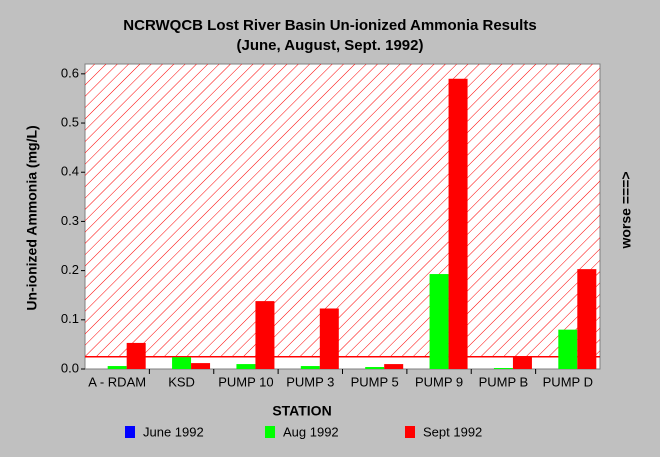 This screenshot has height=457, width=660. What do you see at coordinates (310, 381) in the screenshot?
I see `x-tick-label: PUMP 3` at bounding box center [310, 381].